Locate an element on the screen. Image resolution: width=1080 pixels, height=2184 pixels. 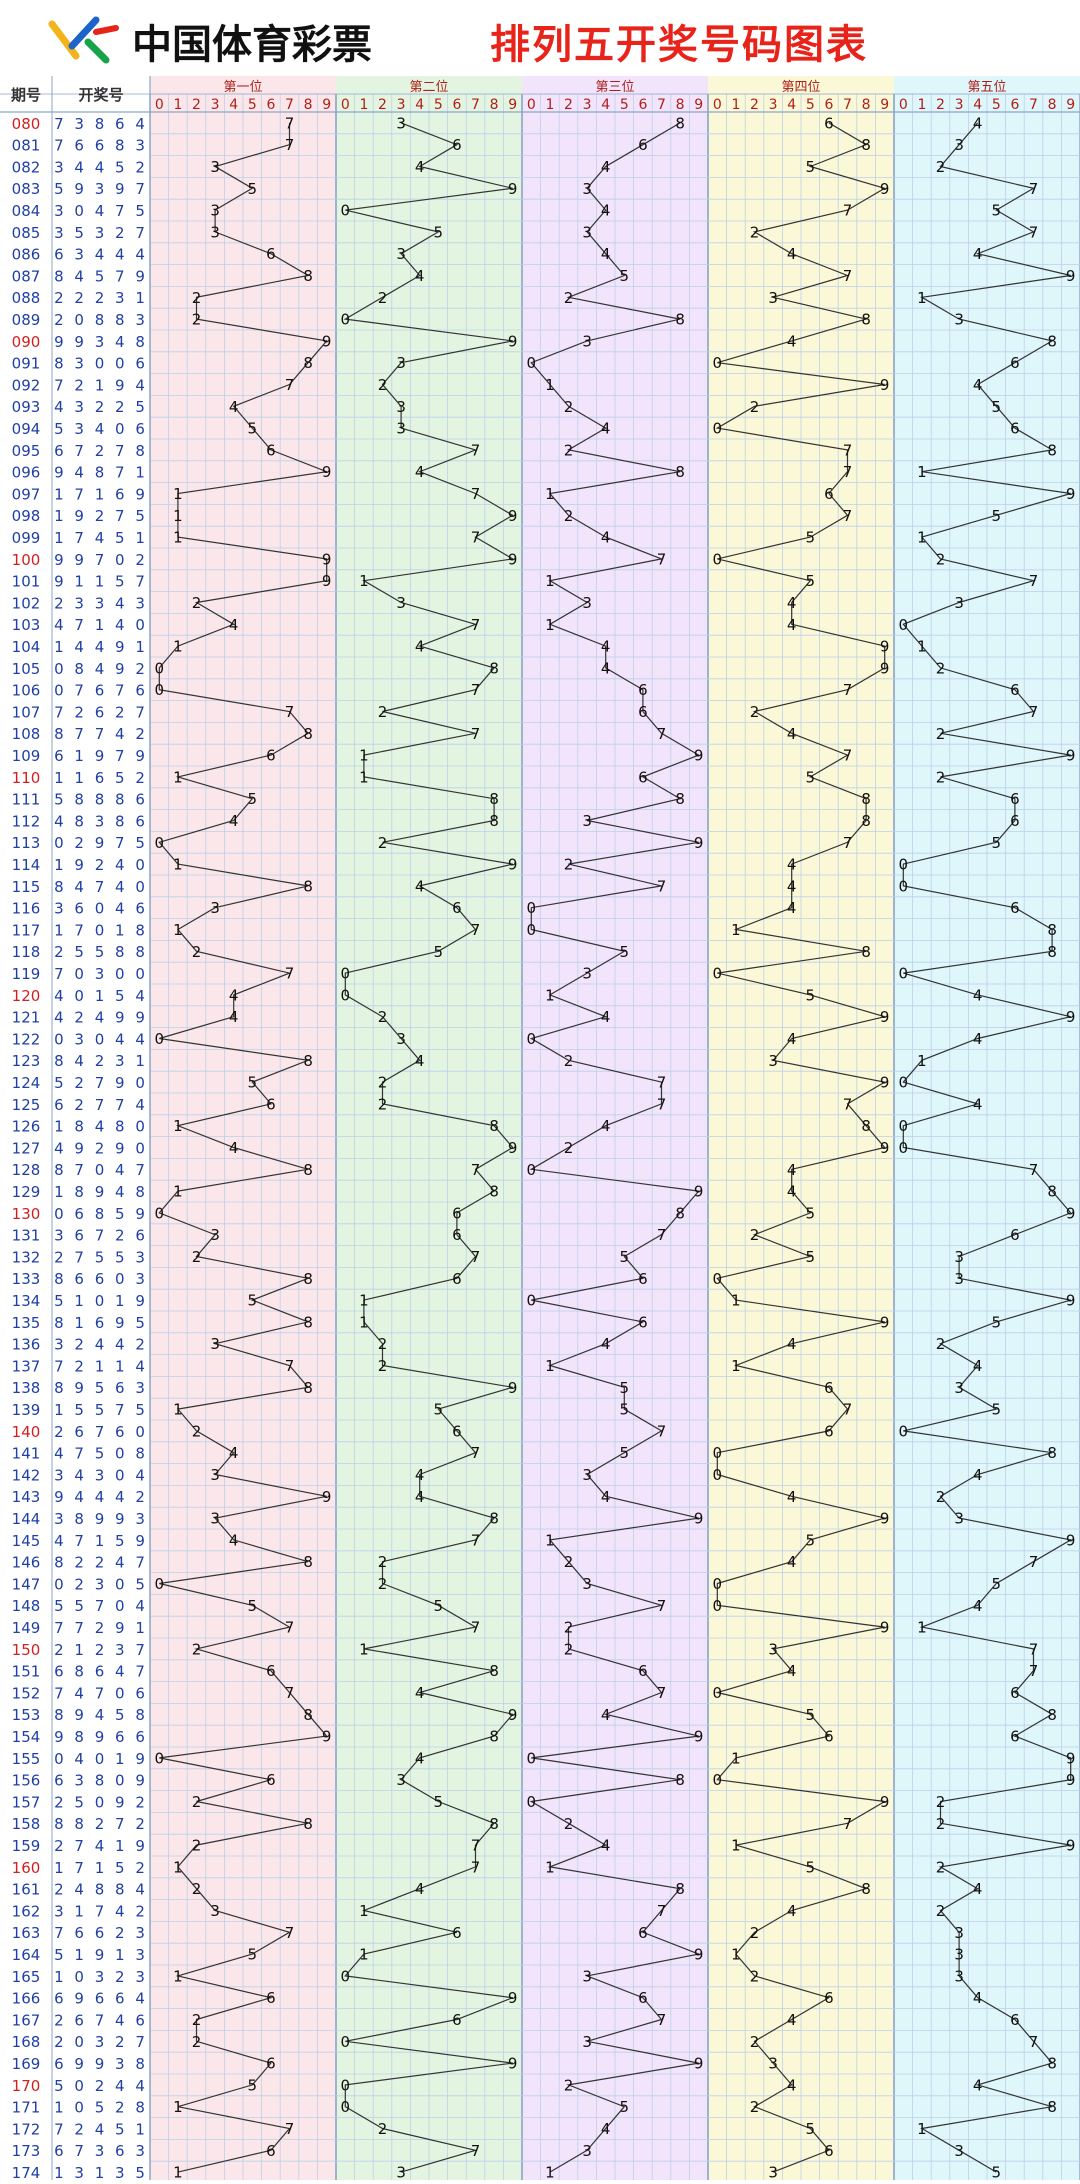
draw-number: 7 7 2 9 1 is located at coordinates (101, 1628).